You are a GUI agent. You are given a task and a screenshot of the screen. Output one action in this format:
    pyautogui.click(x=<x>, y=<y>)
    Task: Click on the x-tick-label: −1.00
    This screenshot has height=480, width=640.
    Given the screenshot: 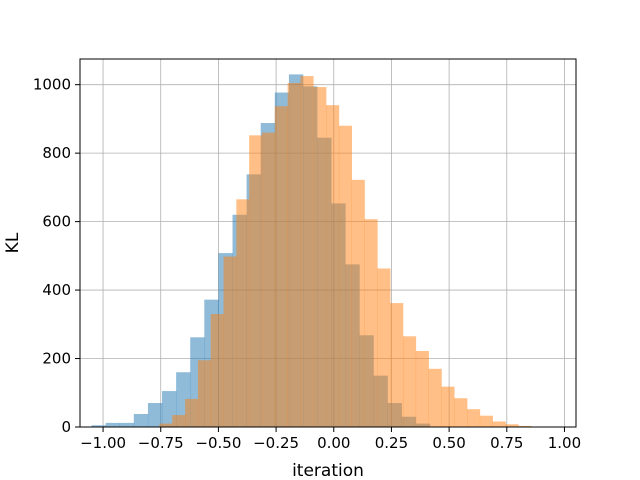 What is the action you would take?
    pyautogui.click(x=103, y=443)
    